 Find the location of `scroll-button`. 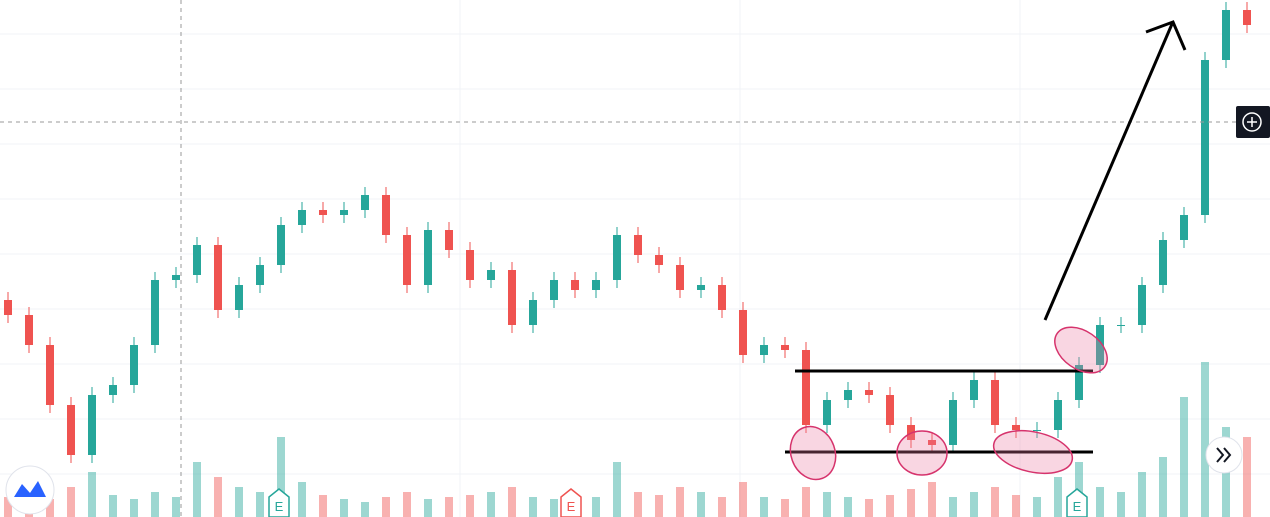

scroll-button is located at coordinates (1224, 455).